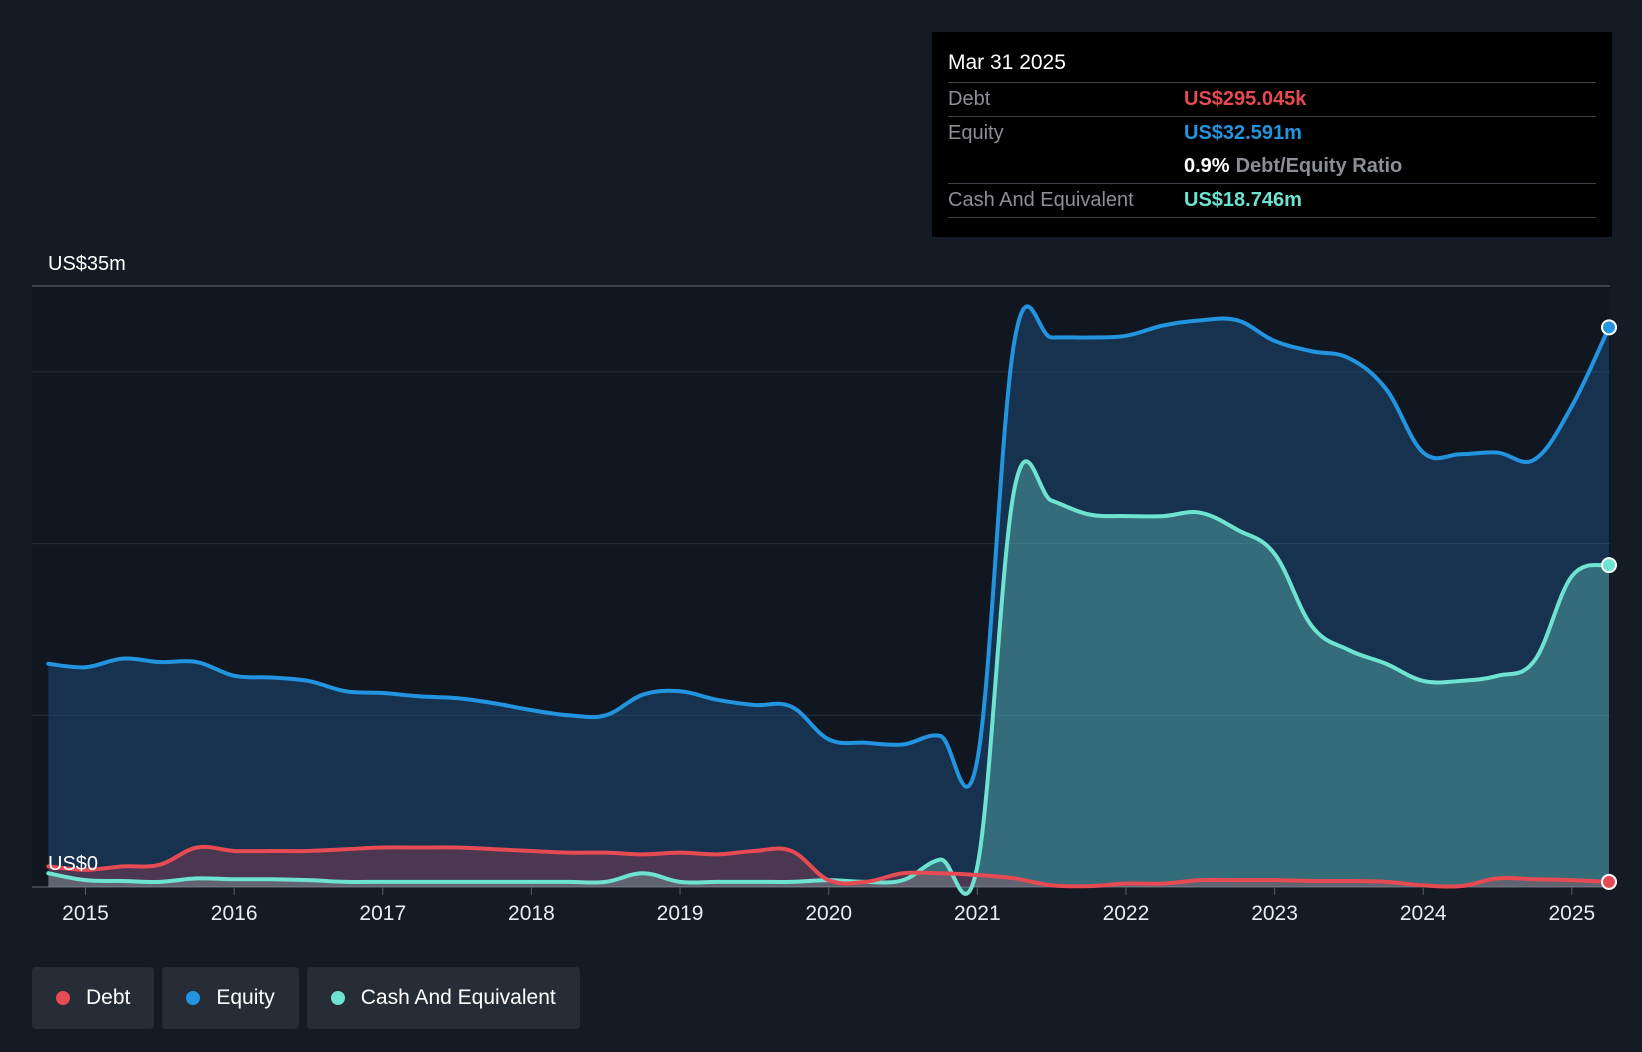  Describe the element at coordinates (108, 997) in the screenshot. I see `legend-label-debt: Debt` at that location.